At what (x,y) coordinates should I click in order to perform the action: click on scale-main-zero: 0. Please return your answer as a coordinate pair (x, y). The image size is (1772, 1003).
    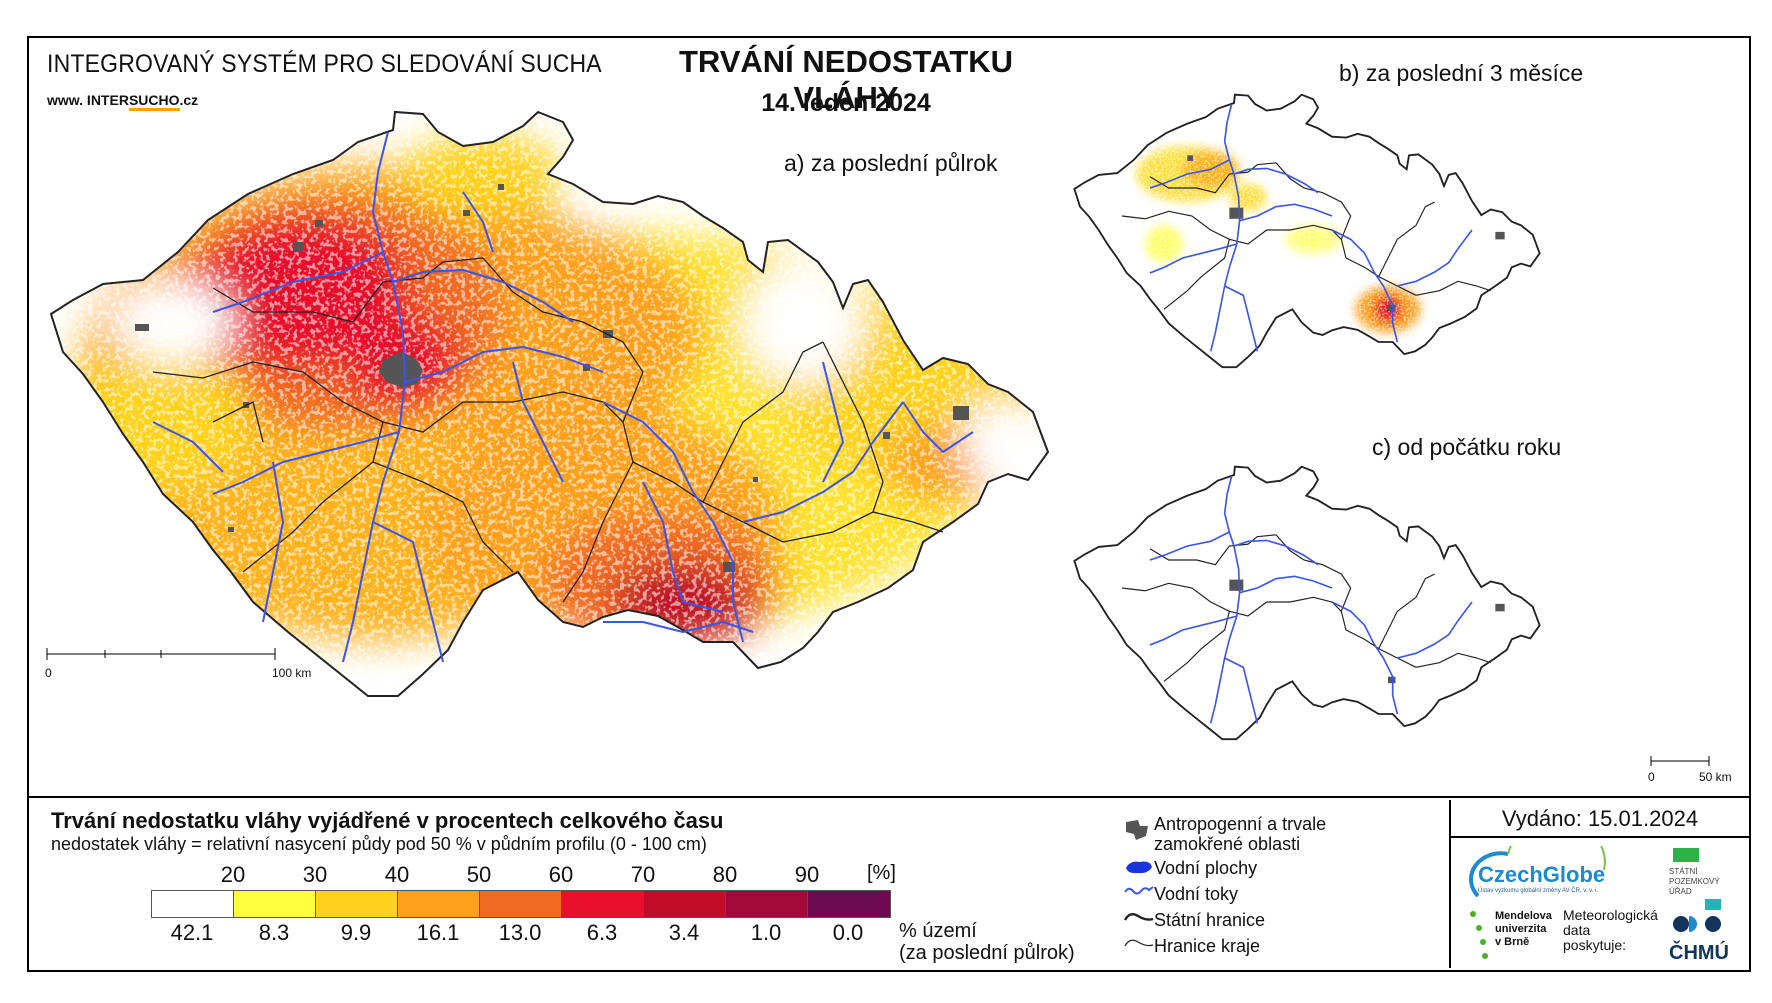
    Looking at the image, I should click on (48, 673).